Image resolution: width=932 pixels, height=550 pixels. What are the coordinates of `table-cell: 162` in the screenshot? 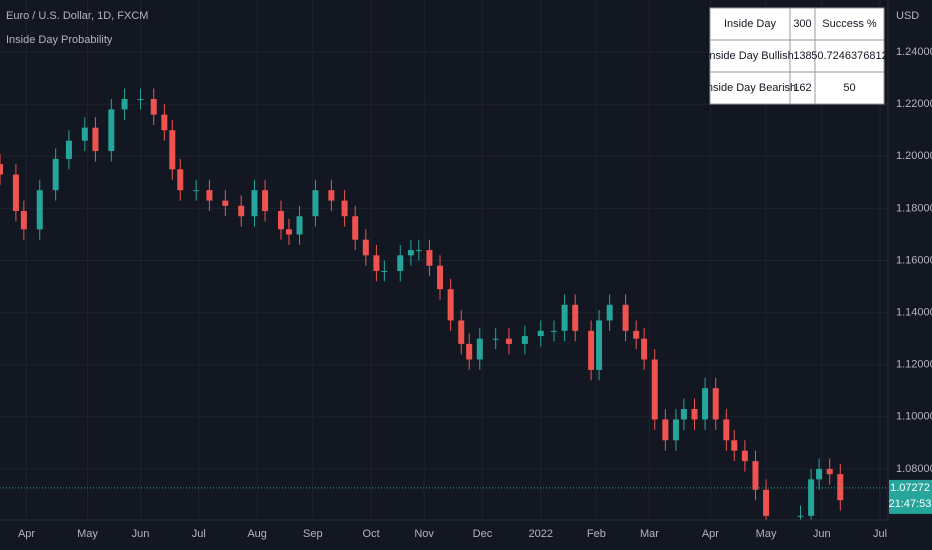 It's located at (802, 88).